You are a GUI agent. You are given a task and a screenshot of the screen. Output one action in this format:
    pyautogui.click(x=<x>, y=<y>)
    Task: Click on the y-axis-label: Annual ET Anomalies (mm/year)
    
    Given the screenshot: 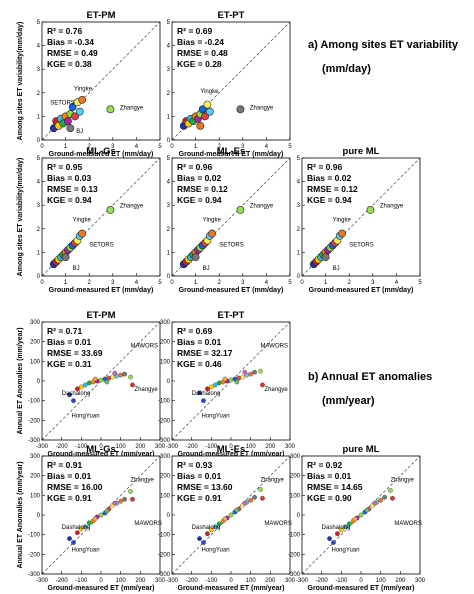 What is the action you would take?
    pyautogui.click(x=20, y=380)
    